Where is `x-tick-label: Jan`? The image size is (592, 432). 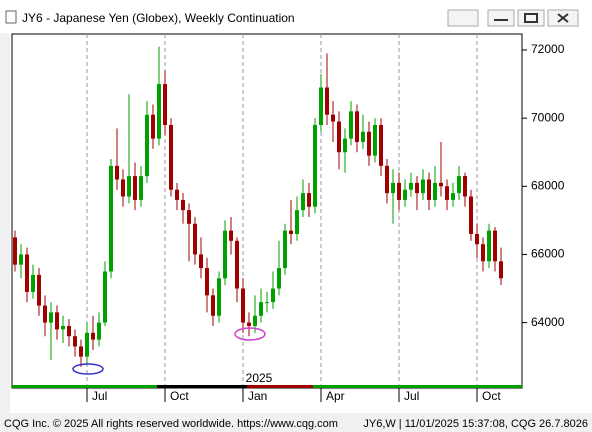
x-tick-label: Jan is located at coordinates (257, 396).